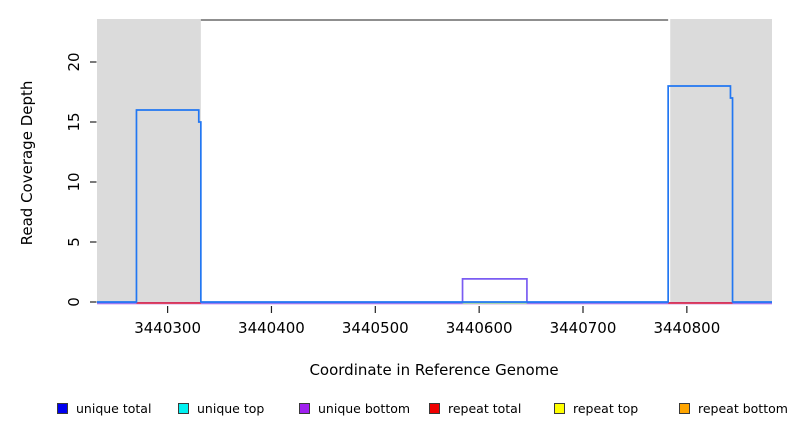 This screenshot has height=432, width=792. I want to click on x-tick-label: 3440500, so click(375, 328).